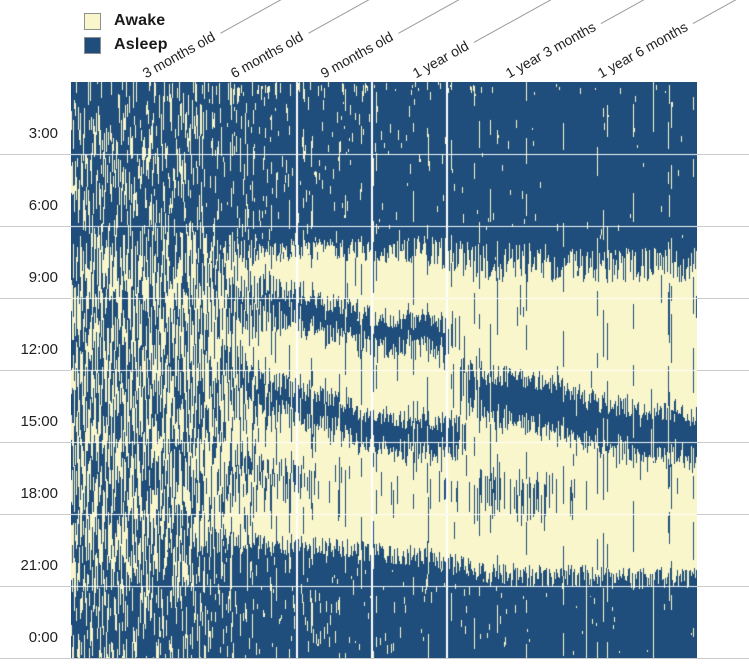 The height and width of the screenshot is (672, 749). I want to click on asleep-label: Asleep, so click(141, 44).